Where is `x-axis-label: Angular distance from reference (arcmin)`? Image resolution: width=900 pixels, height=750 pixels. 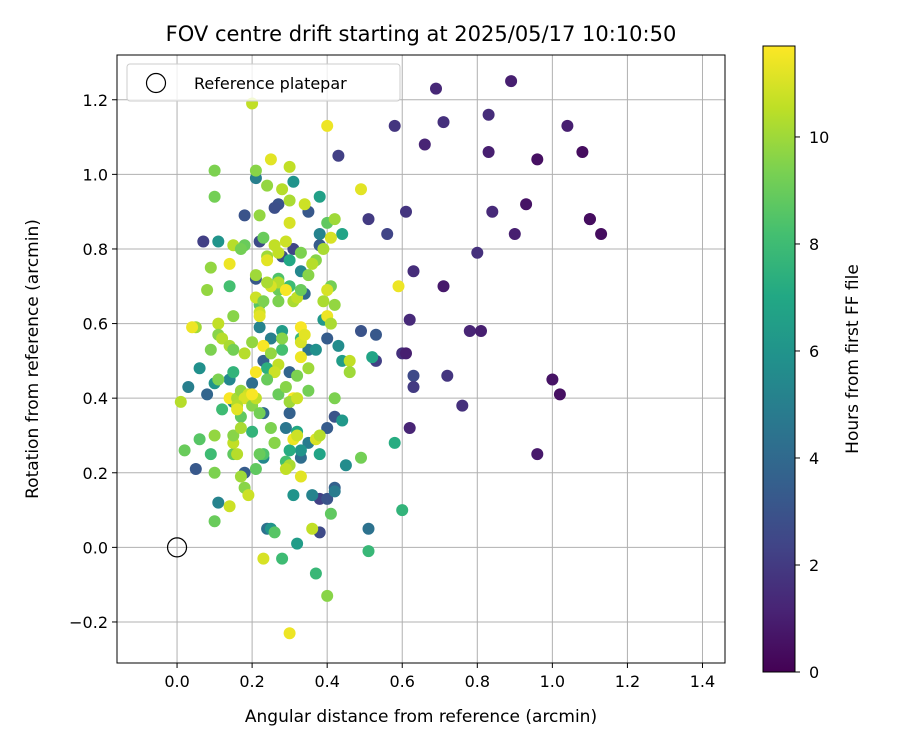
x-axis-label: Angular distance from reference (arcmin) is located at coordinates (421, 717).